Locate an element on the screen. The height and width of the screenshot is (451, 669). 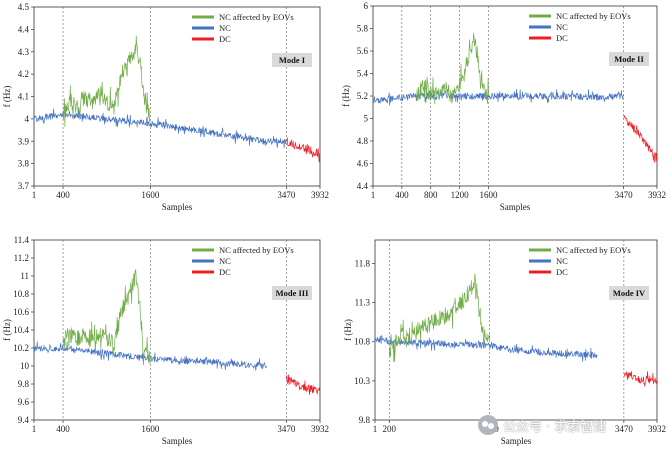
y-tick-label: 4.5 is located at coordinates (24, 7).